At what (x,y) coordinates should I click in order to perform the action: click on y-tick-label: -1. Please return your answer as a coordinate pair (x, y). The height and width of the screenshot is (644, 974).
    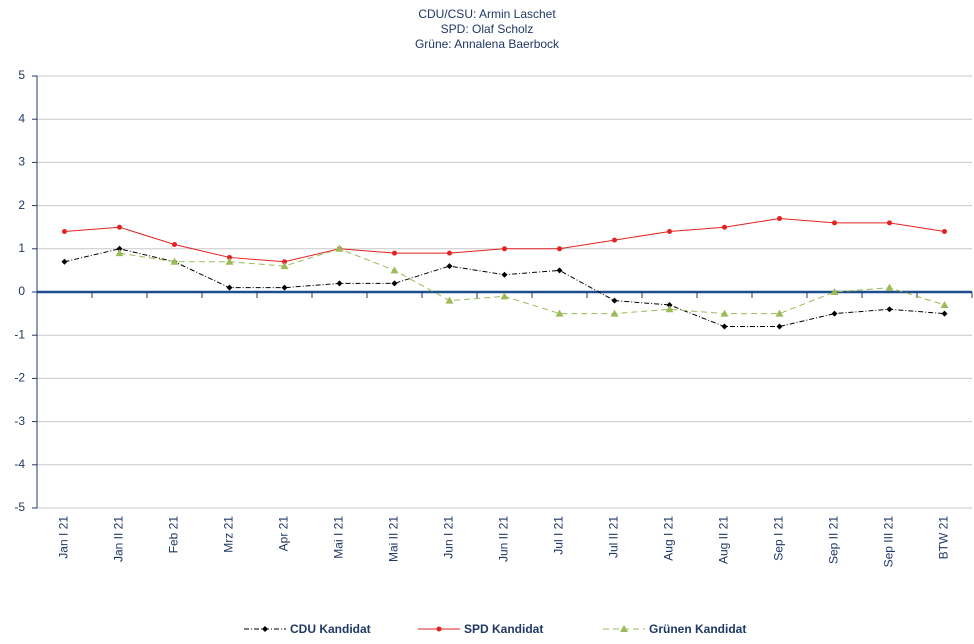
    Looking at the image, I should click on (19, 334).